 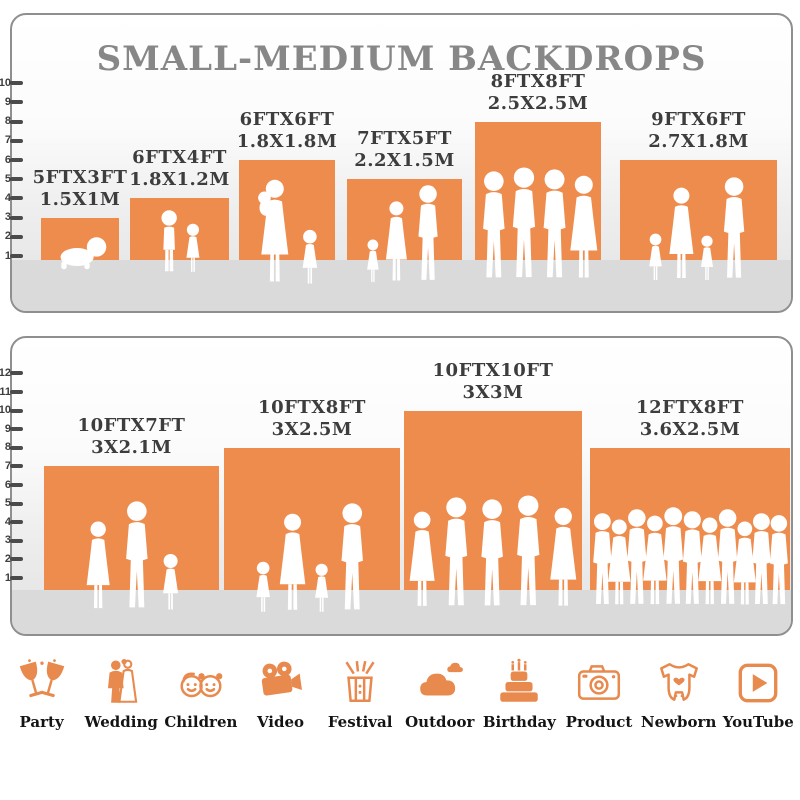 I want to click on size-m-label: 3X2.1M, so click(x=131, y=448).